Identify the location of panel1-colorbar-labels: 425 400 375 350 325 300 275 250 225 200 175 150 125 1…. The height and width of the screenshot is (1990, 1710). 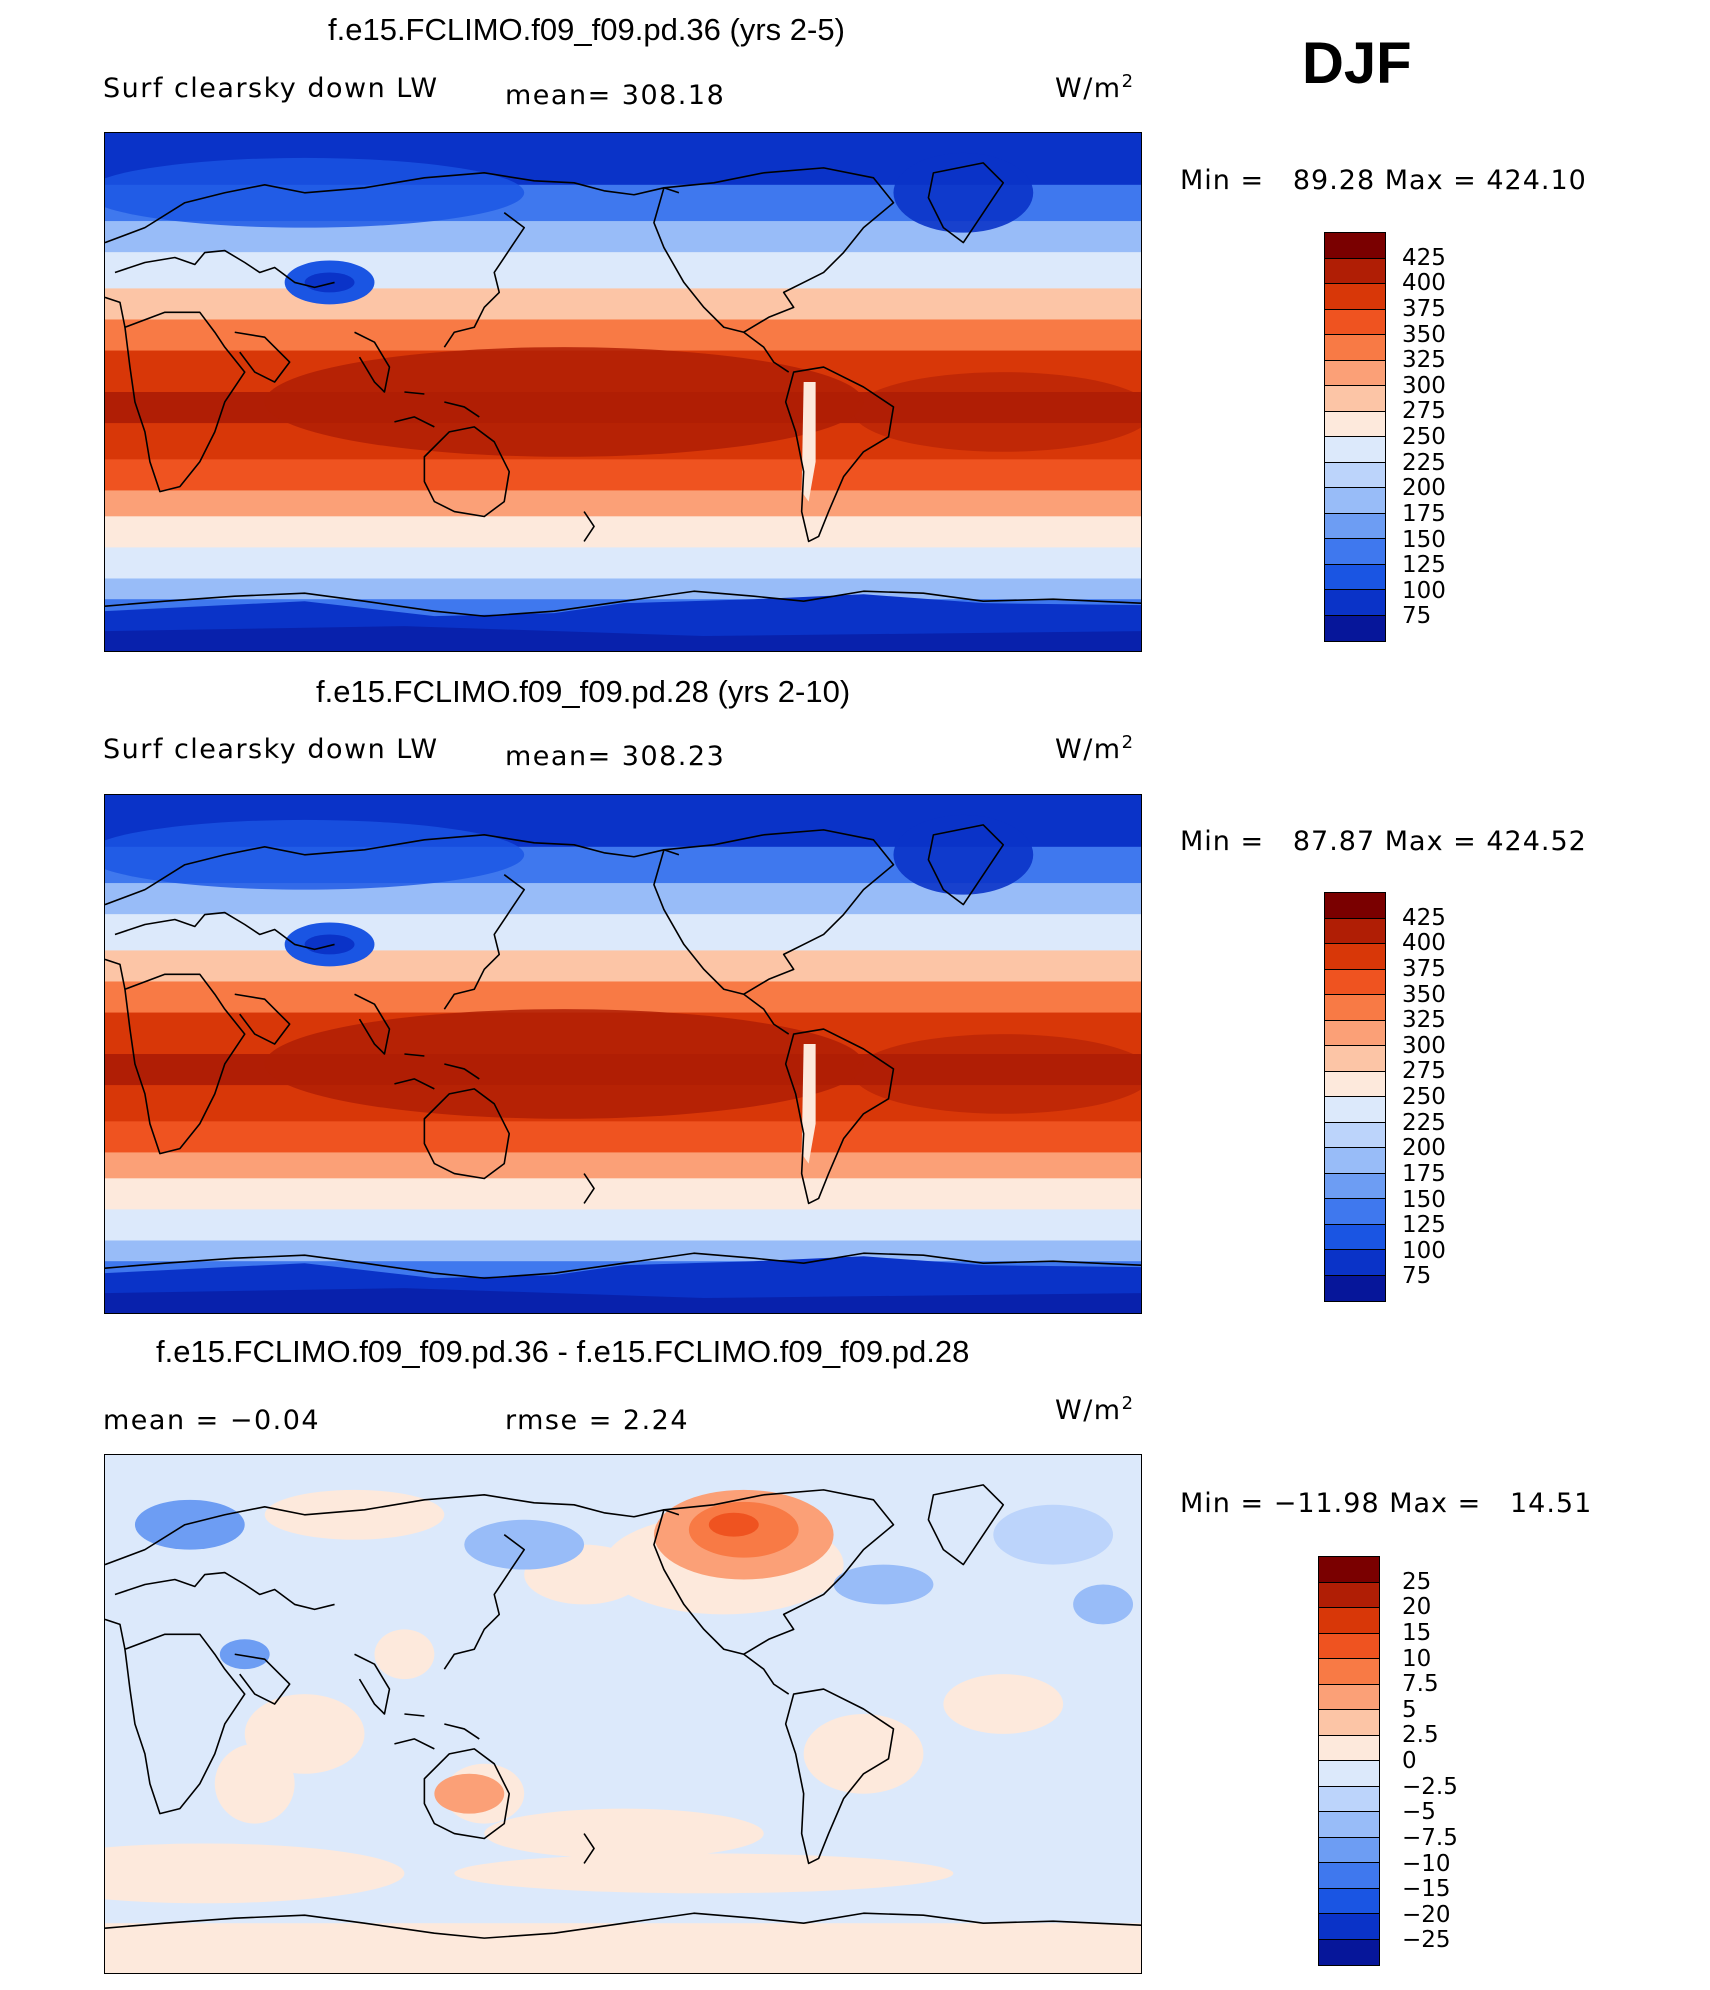
(1462, 437).